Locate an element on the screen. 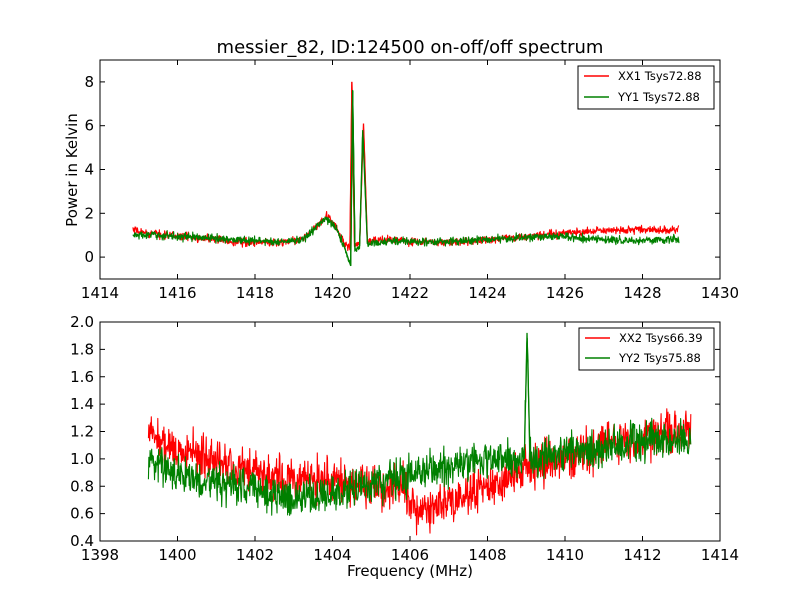 The height and width of the screenshot is (600, 800). y-tick-label: 1.8 is located at coordinates (82, 349).